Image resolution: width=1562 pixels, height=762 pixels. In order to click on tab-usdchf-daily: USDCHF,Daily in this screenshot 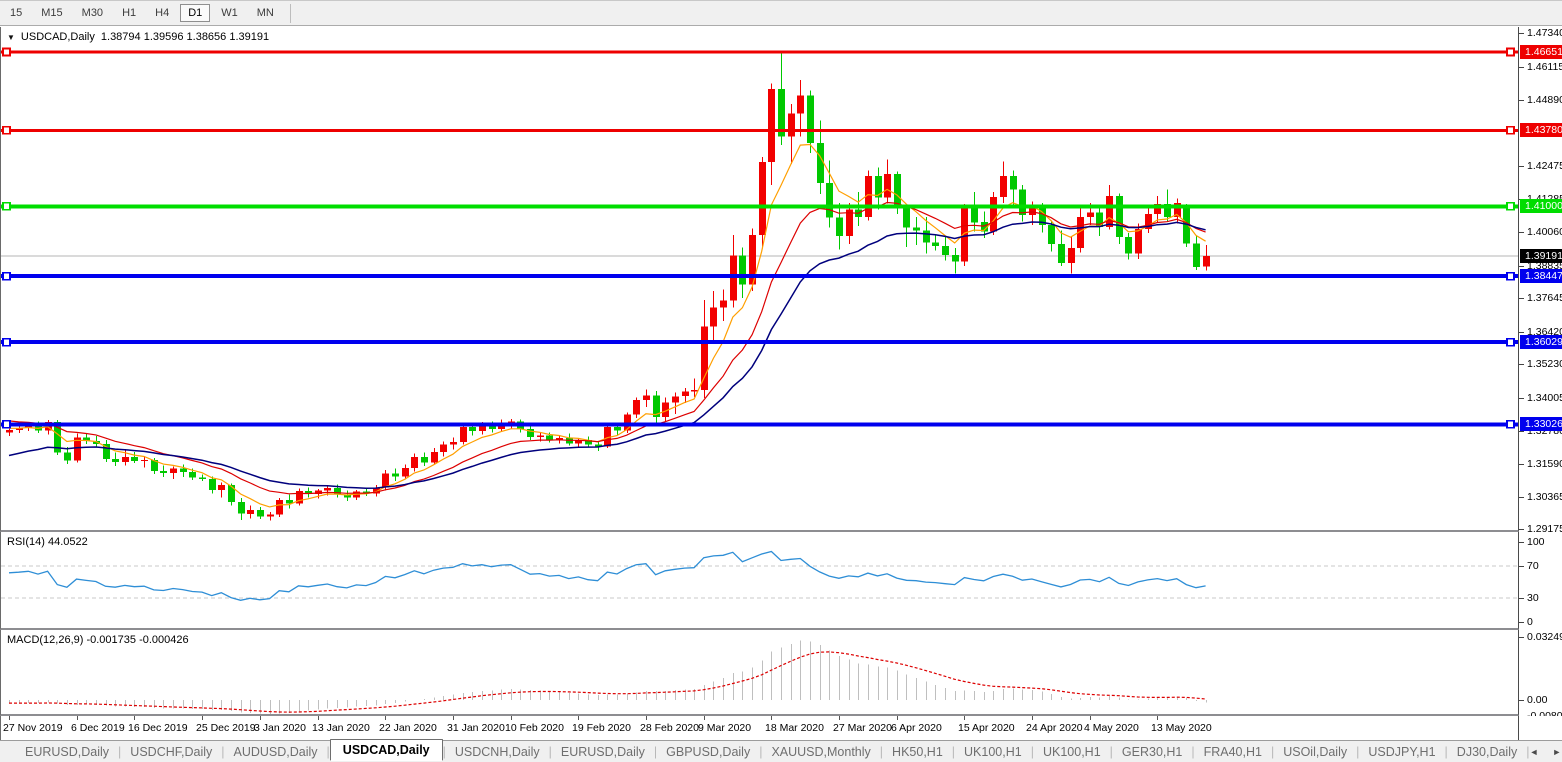, I will do `click(171, 752)`.